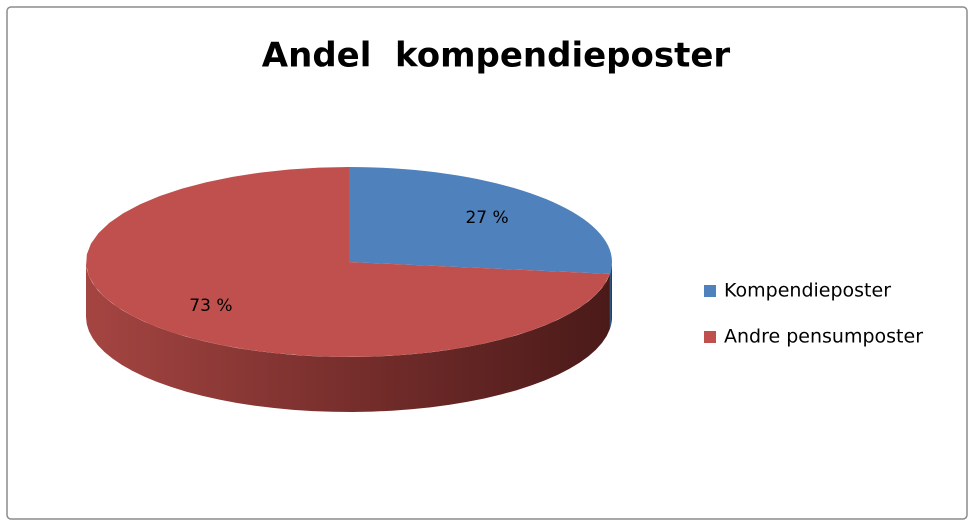 Image resolution: width=976 pixels, height=528 pixels. What do you see at coordinates (807, 291) in the screenshot?
I see `legend-label: Kompendieposter` at bounding box center [807, 291].